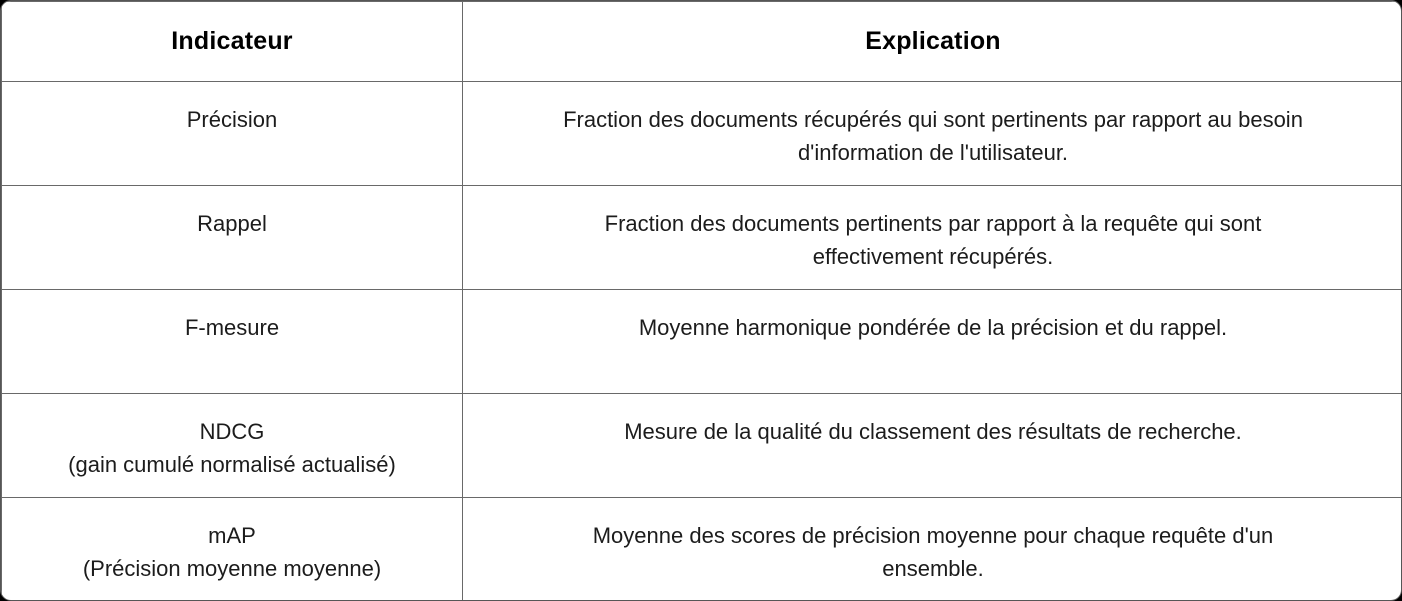  I want to click on indicator-cell: Rappel, so click(232, 237).